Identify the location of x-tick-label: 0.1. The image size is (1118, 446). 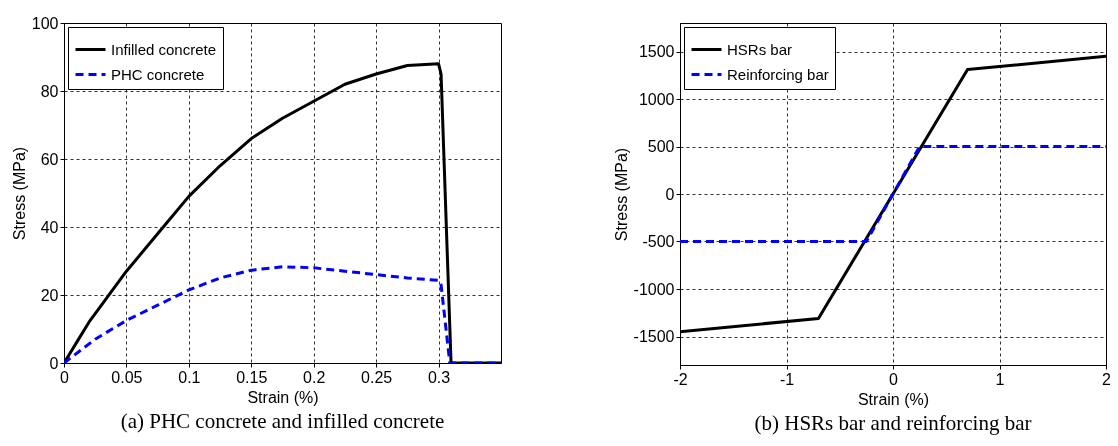
(189, 377).